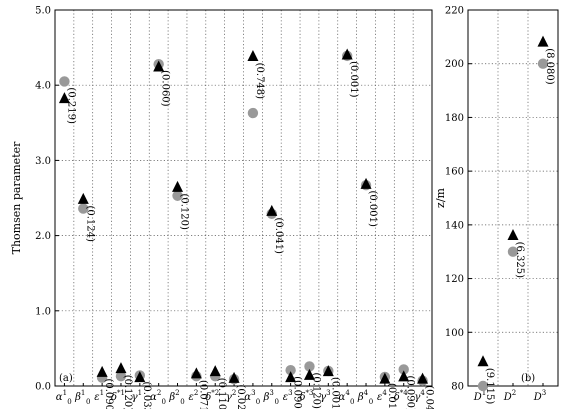 This screenshot has height=409, width=572. I want to click on x-tick-label: δ*1, so click(118, 396).